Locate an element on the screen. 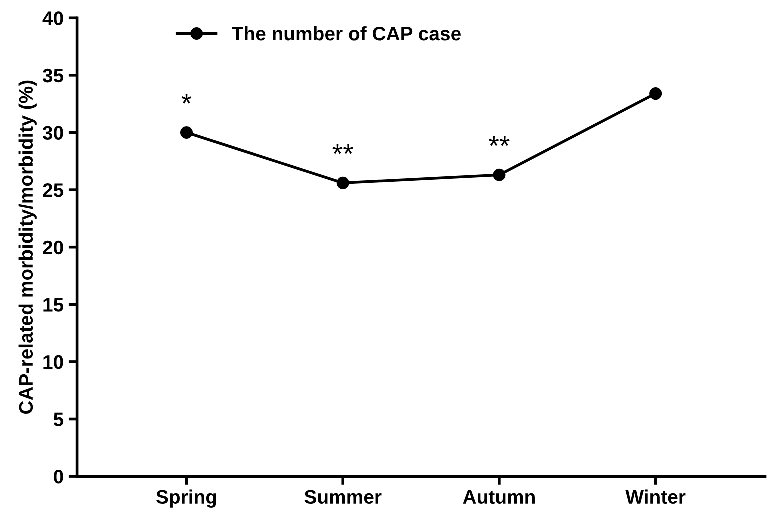  x-tick-label: Autumn is located at coordinates (499, 497).